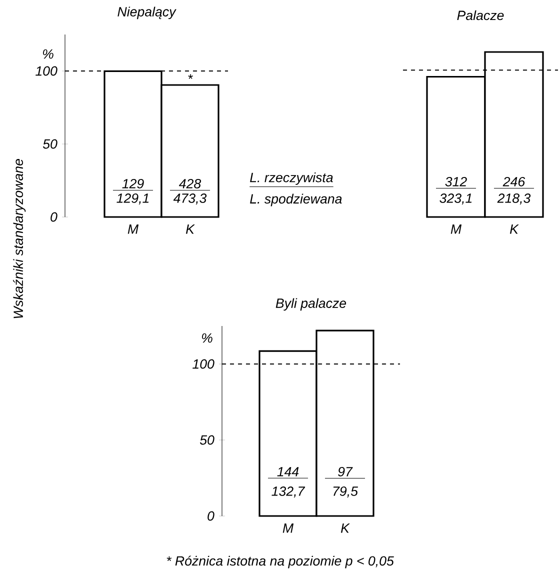  I want to click on text: L. spodziewana, so click(296, 200).